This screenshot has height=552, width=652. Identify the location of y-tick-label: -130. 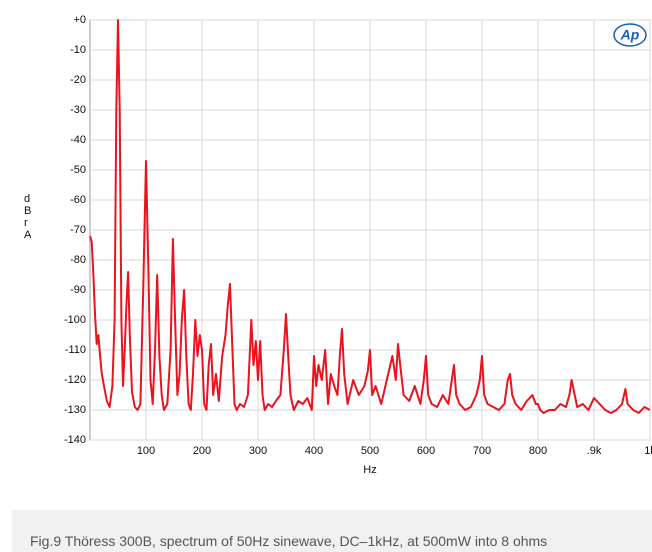
(75, 410).